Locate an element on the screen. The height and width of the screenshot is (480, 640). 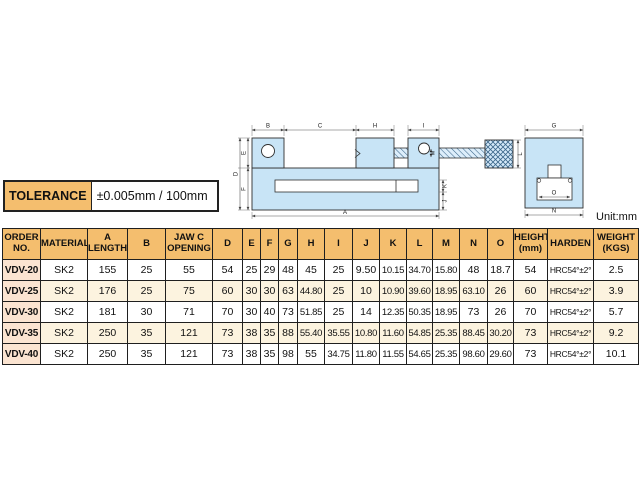
spec-cell: 12.35 is located at coordinates (393, 312).